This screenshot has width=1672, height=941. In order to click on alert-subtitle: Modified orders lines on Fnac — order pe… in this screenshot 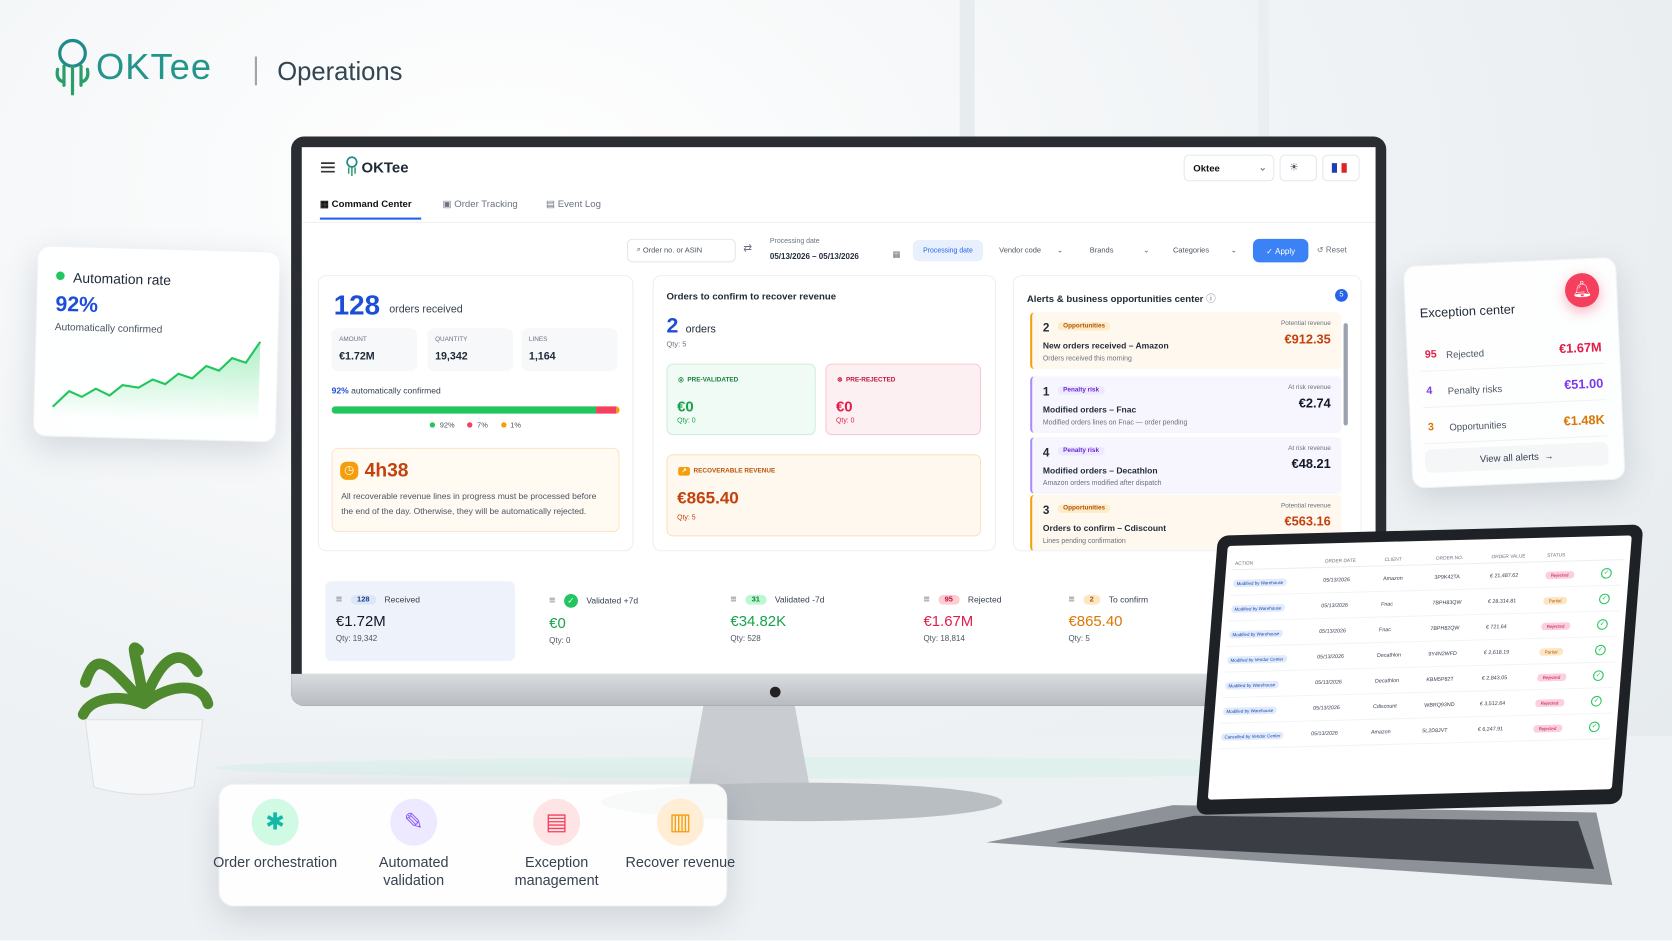, I will do `click(1115, 423)`.